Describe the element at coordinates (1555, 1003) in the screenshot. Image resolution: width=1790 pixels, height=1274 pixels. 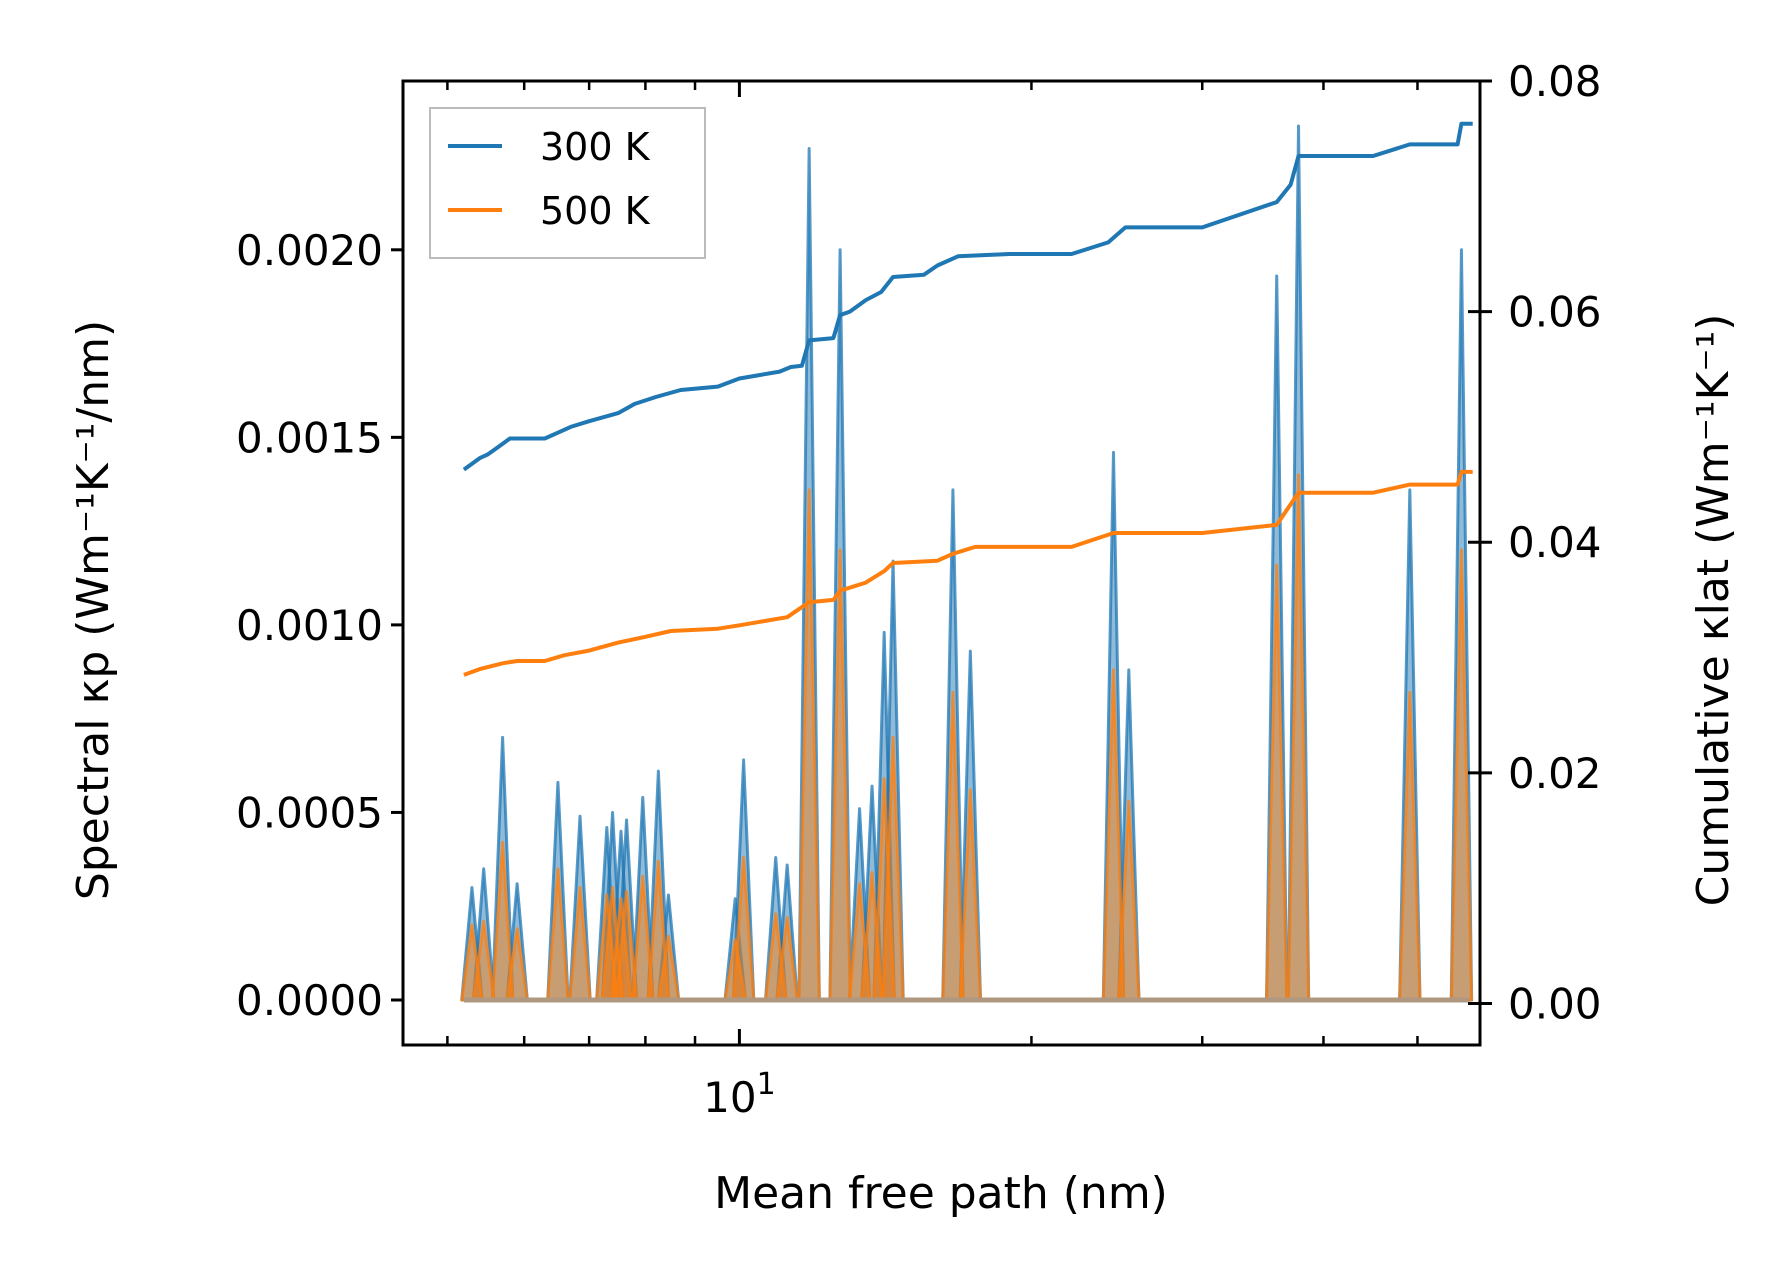
I see `right-y-tick-label-0: 0.00` at that location.